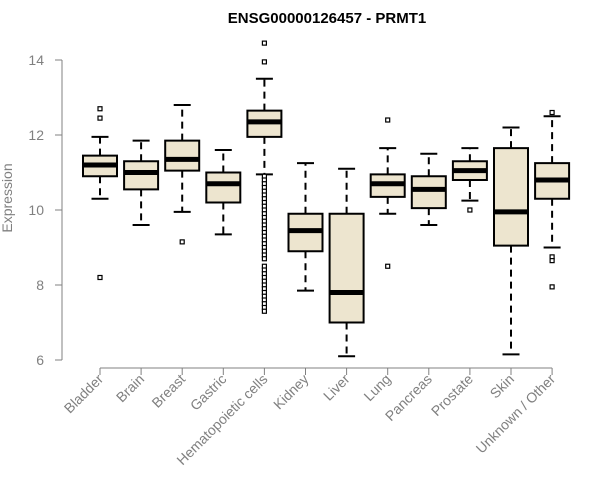 This screenshot has width=600, height=500. What do you see at coordinates (264, 177) in the screenshot?
I see `box-hematopoietic-cells` at bounding box center [264, 177].